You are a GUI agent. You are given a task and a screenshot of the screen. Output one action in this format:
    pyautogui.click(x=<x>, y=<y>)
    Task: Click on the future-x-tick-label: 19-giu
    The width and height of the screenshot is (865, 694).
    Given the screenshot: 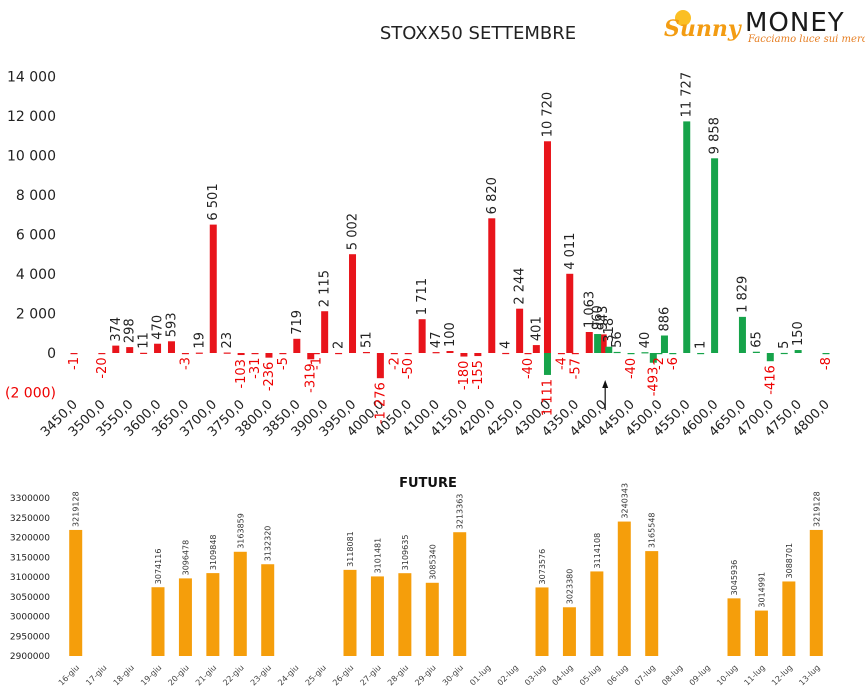 What is the action you would take?
    pyautogui.click(x=151, y=675)
    